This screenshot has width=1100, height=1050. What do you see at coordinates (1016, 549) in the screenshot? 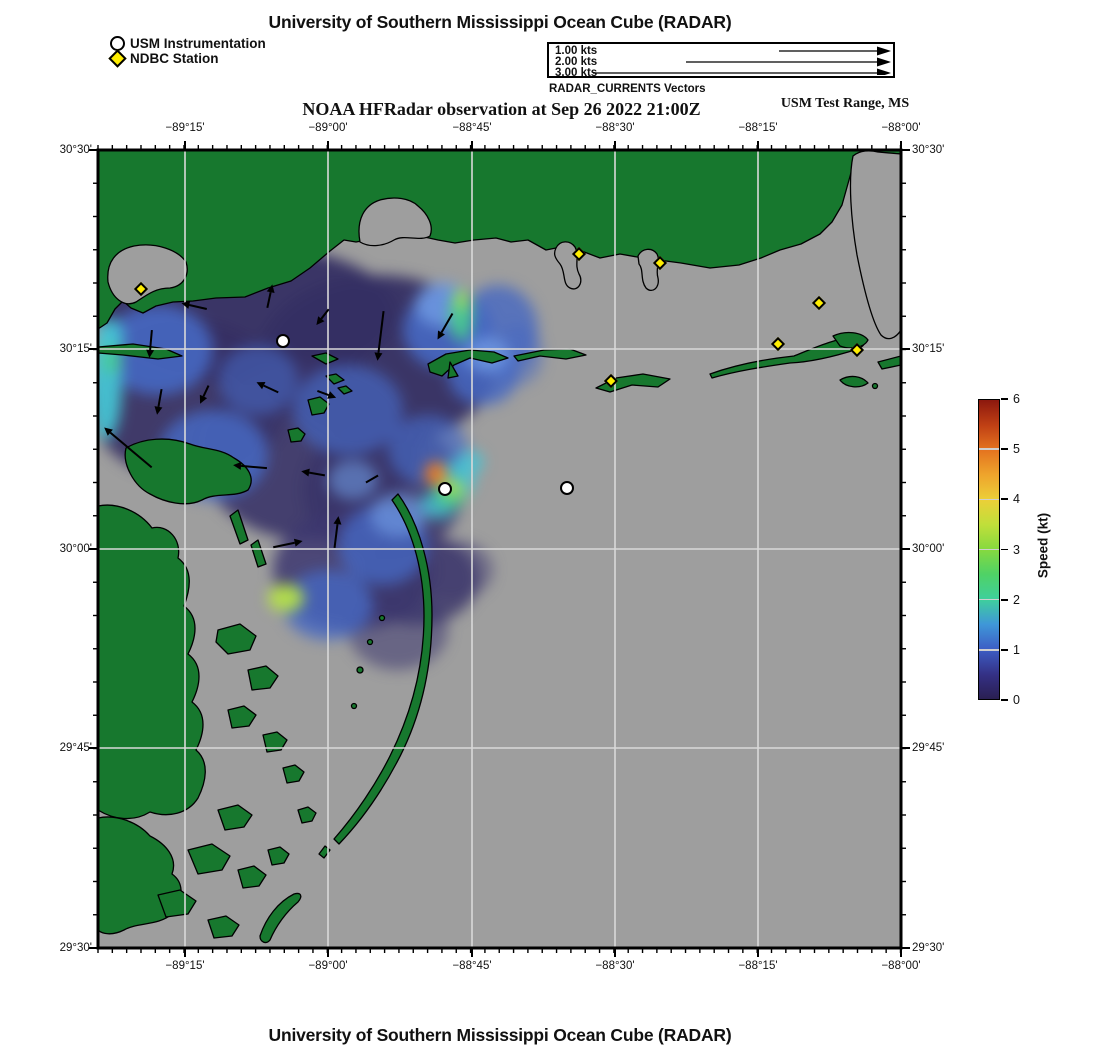
I see `colorbar-tick-label: 3` at bounding box center [1016, 549].